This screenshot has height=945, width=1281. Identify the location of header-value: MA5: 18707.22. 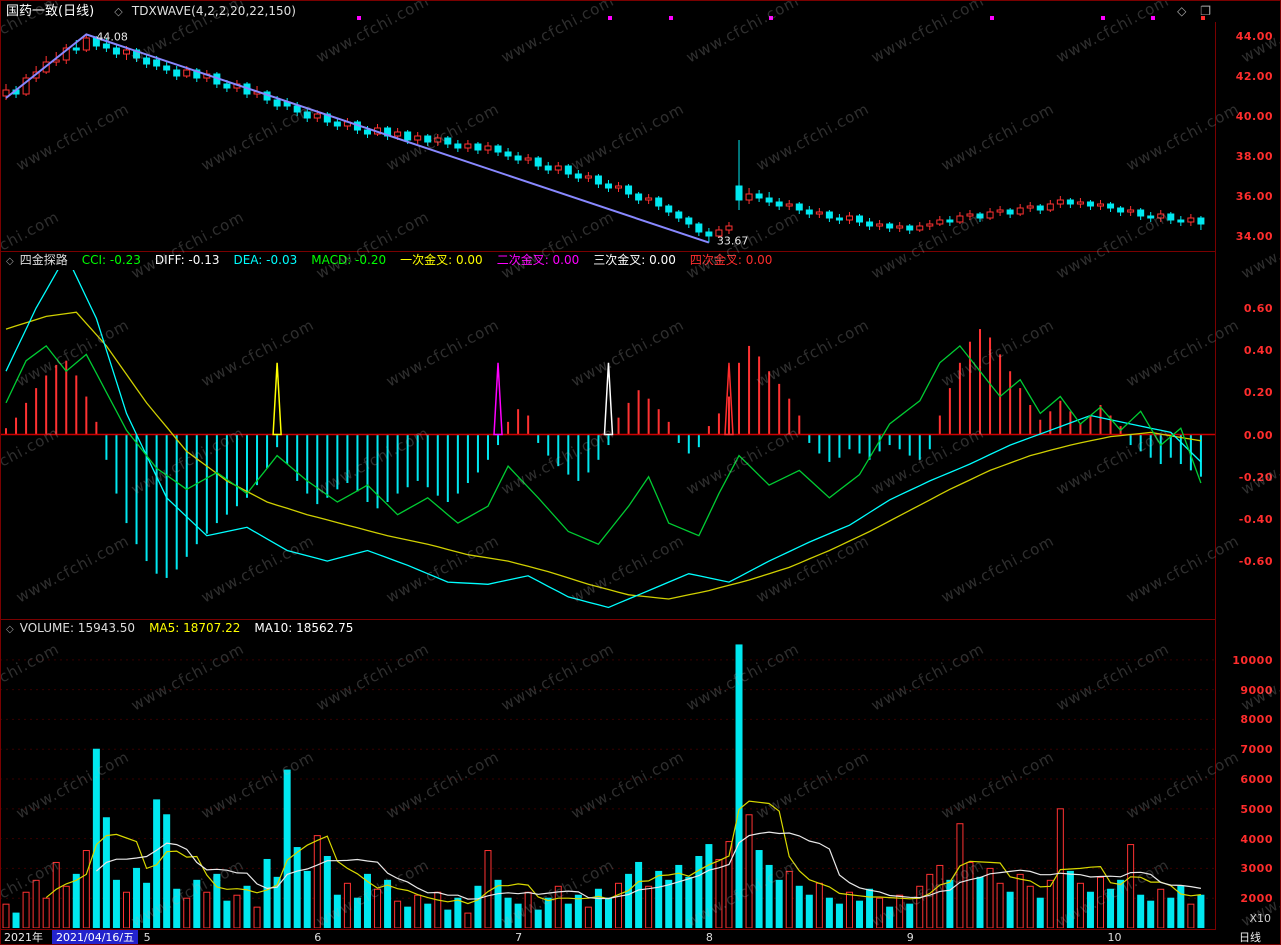
(195, 628).